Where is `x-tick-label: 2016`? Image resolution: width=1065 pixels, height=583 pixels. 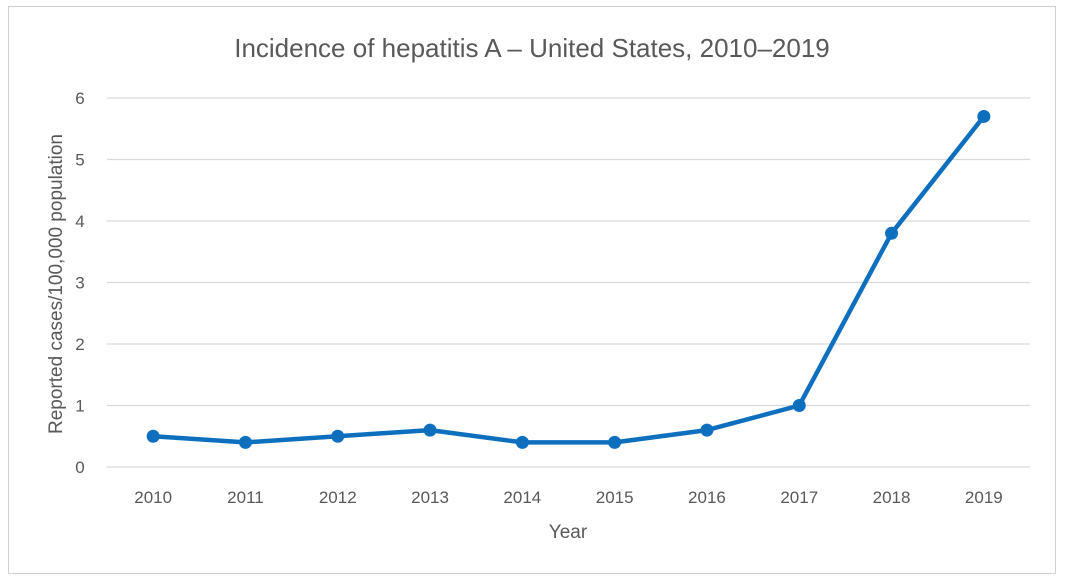
x-tick-label: 2016 is located at coordinates (707, 497).